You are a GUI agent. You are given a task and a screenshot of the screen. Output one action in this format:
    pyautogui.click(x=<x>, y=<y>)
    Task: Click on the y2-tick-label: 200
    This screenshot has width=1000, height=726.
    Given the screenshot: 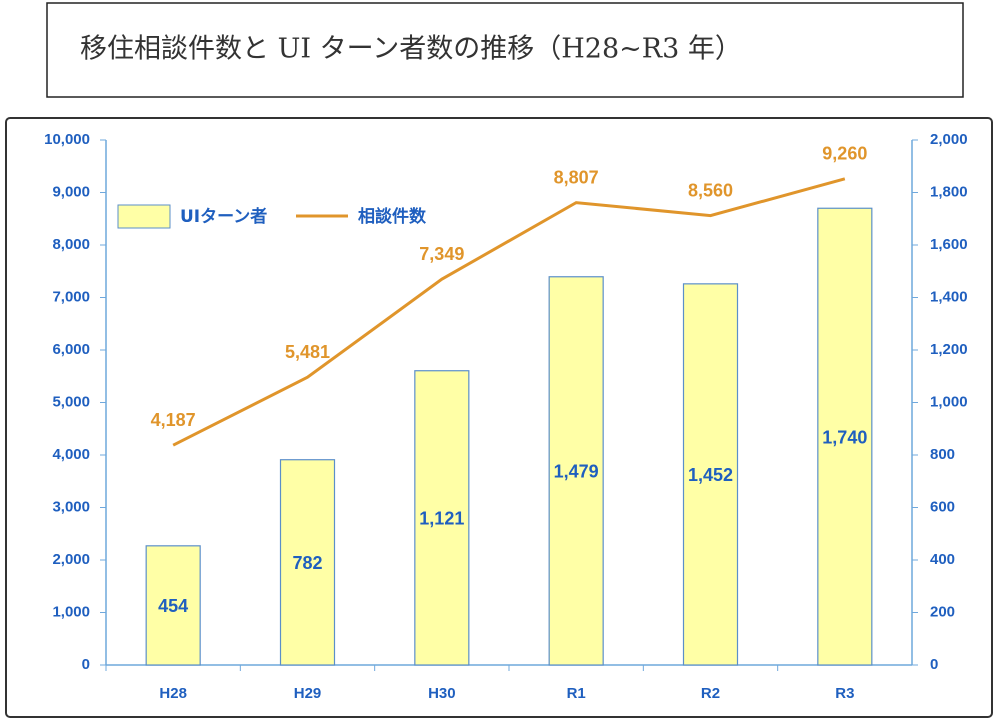 What is the action you would take?
    pyautogui.click(x=942, y=611)
    